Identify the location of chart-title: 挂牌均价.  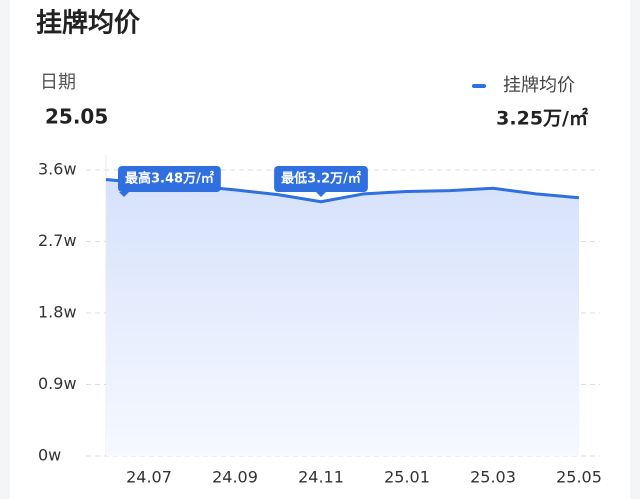
(88, 23).